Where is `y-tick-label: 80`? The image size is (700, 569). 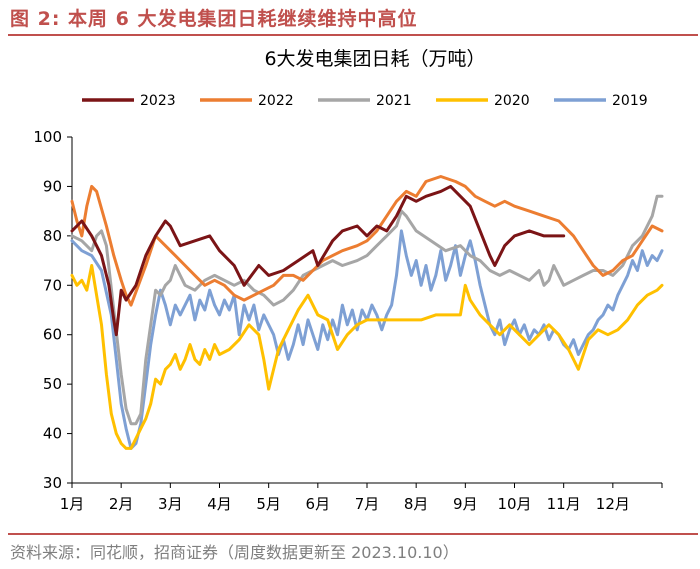
y-tick-label: 80 is located at coordinates (52, 236).